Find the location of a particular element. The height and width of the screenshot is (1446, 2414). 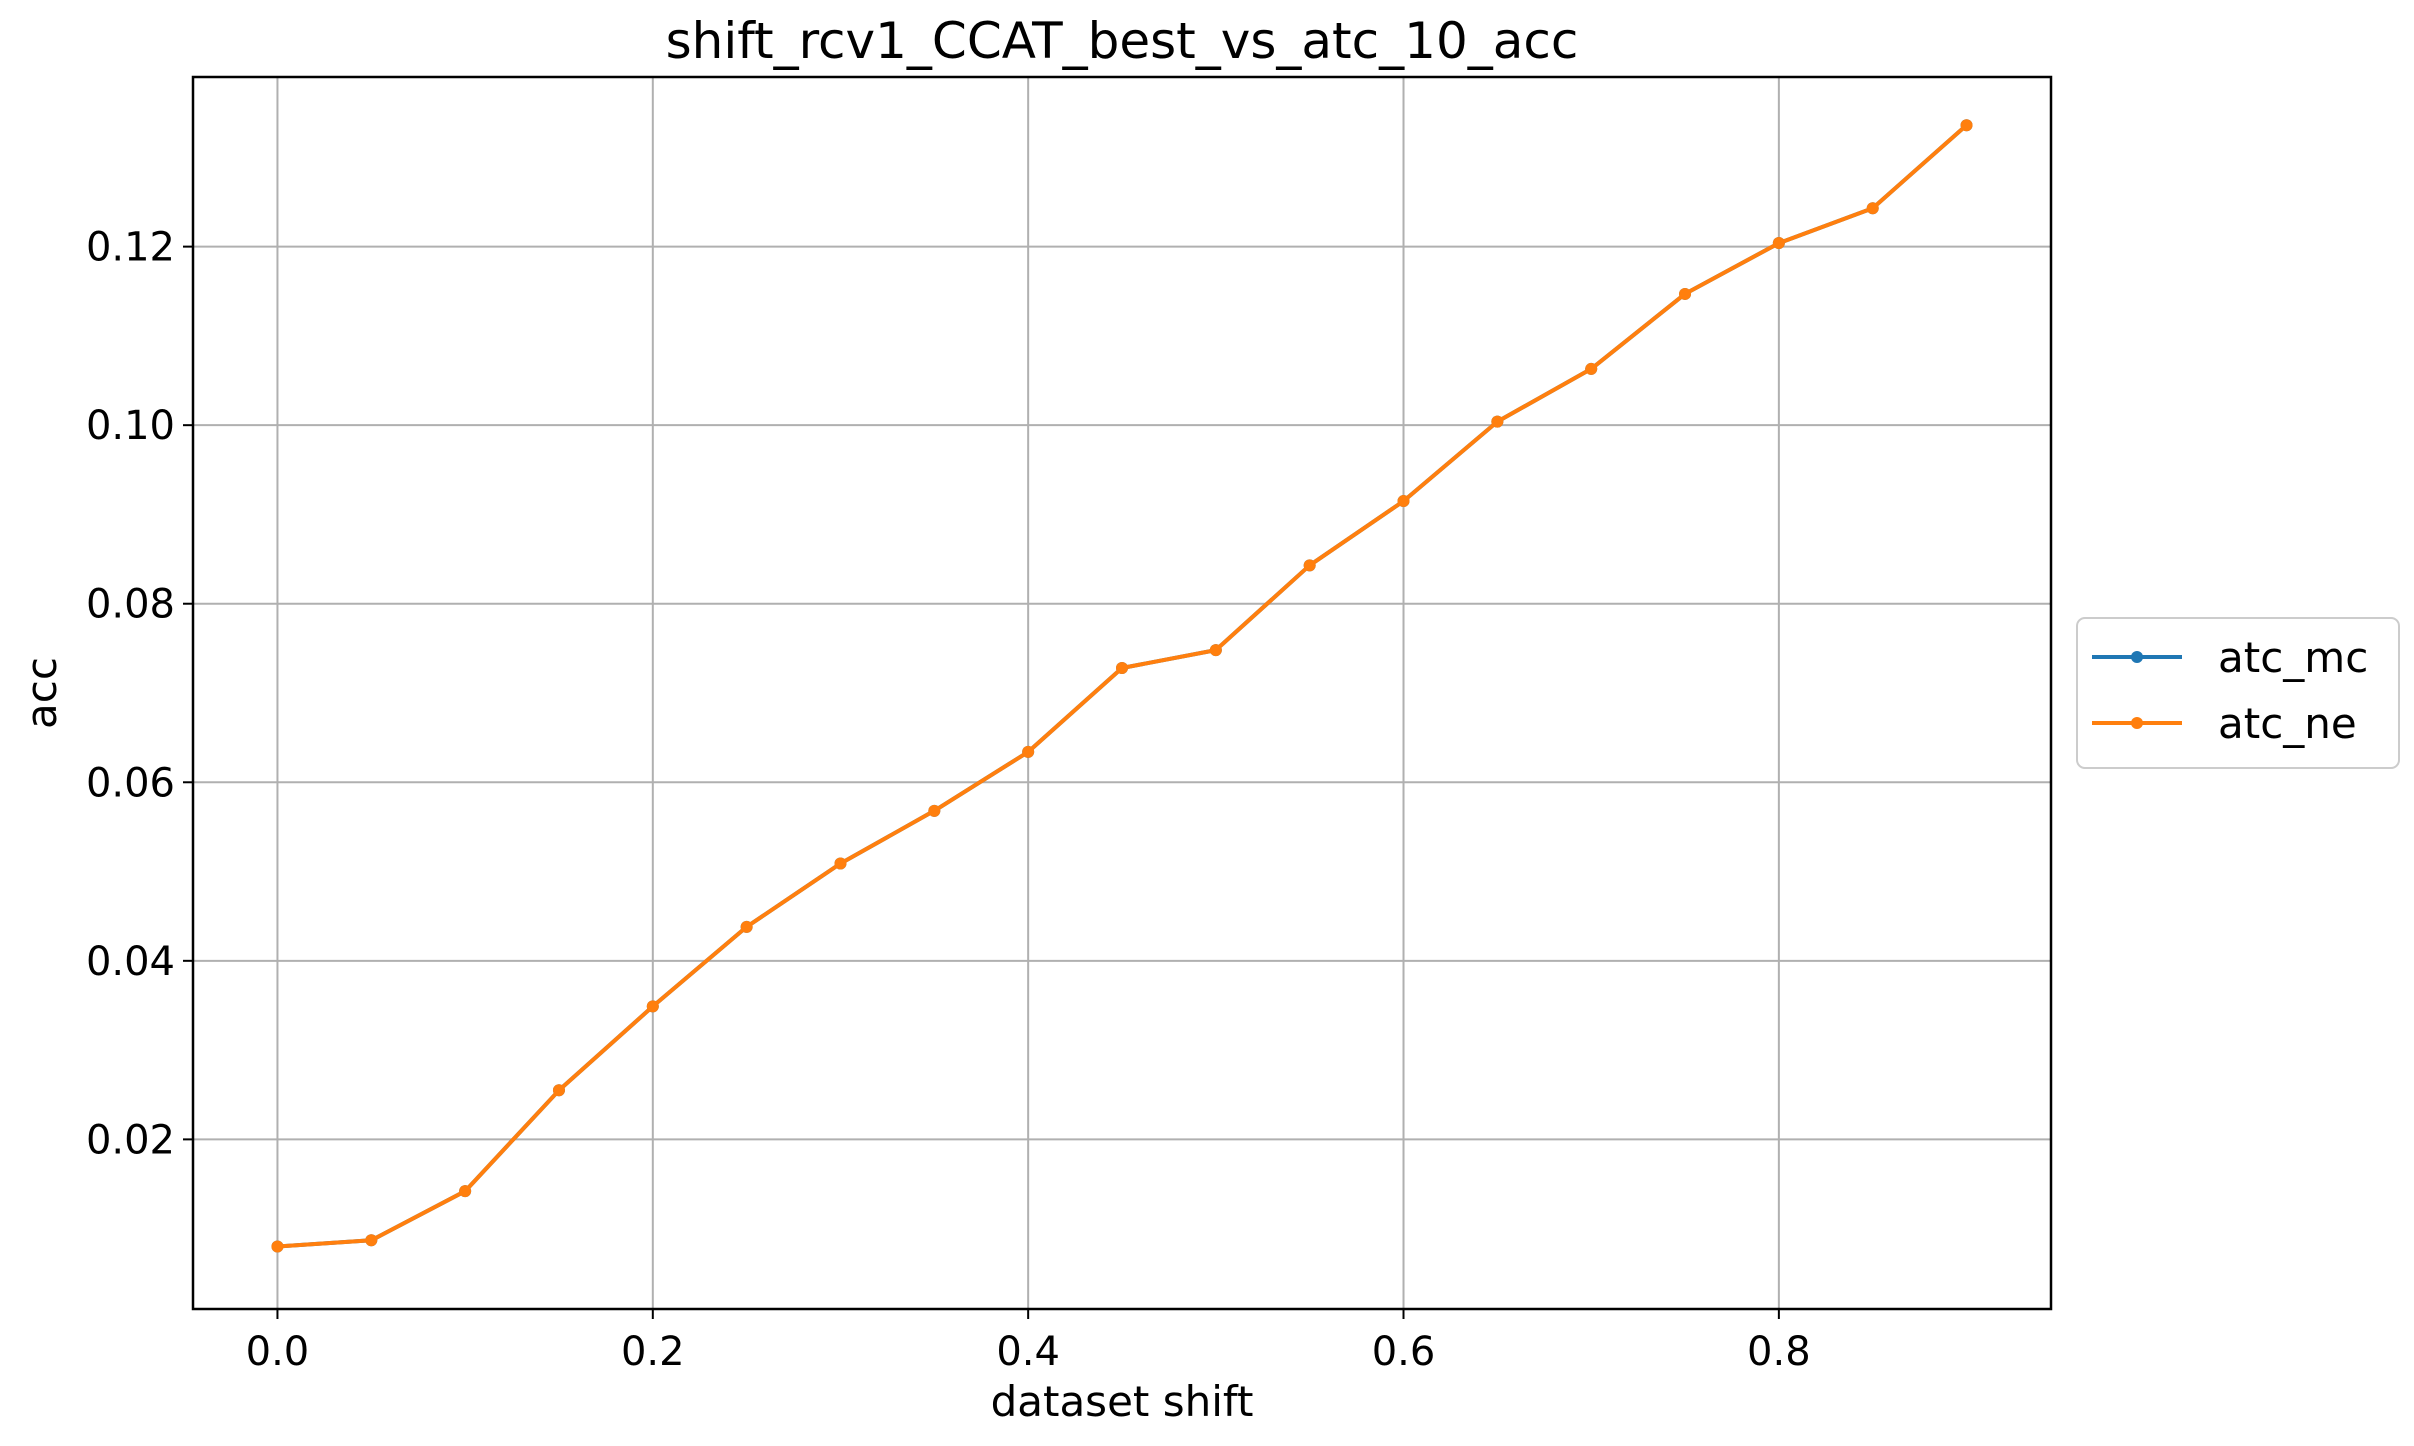

y-tick-label: 0.06 is located at coordinates (130, 783).